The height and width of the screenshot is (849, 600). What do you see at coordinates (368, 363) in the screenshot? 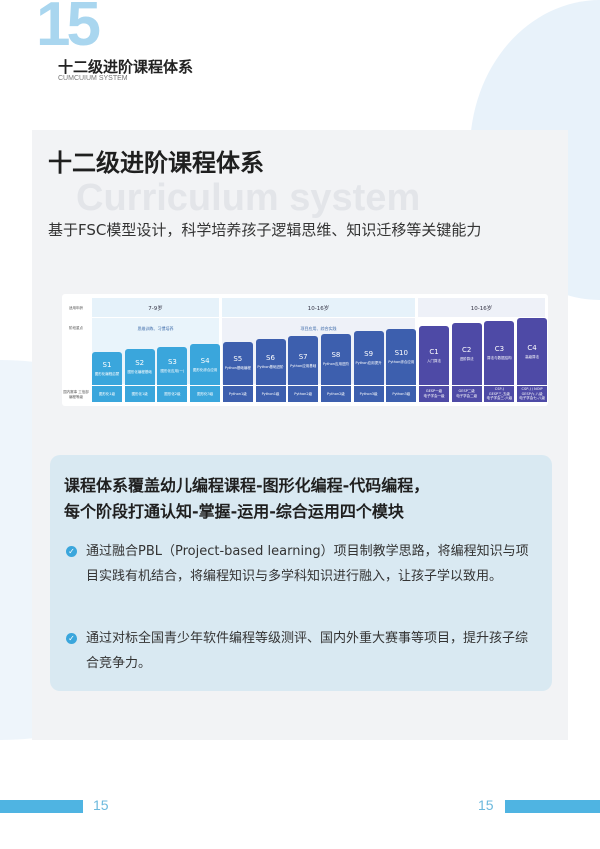
I see `level-desc: Python应用提升` at bounding box center [368, 363].